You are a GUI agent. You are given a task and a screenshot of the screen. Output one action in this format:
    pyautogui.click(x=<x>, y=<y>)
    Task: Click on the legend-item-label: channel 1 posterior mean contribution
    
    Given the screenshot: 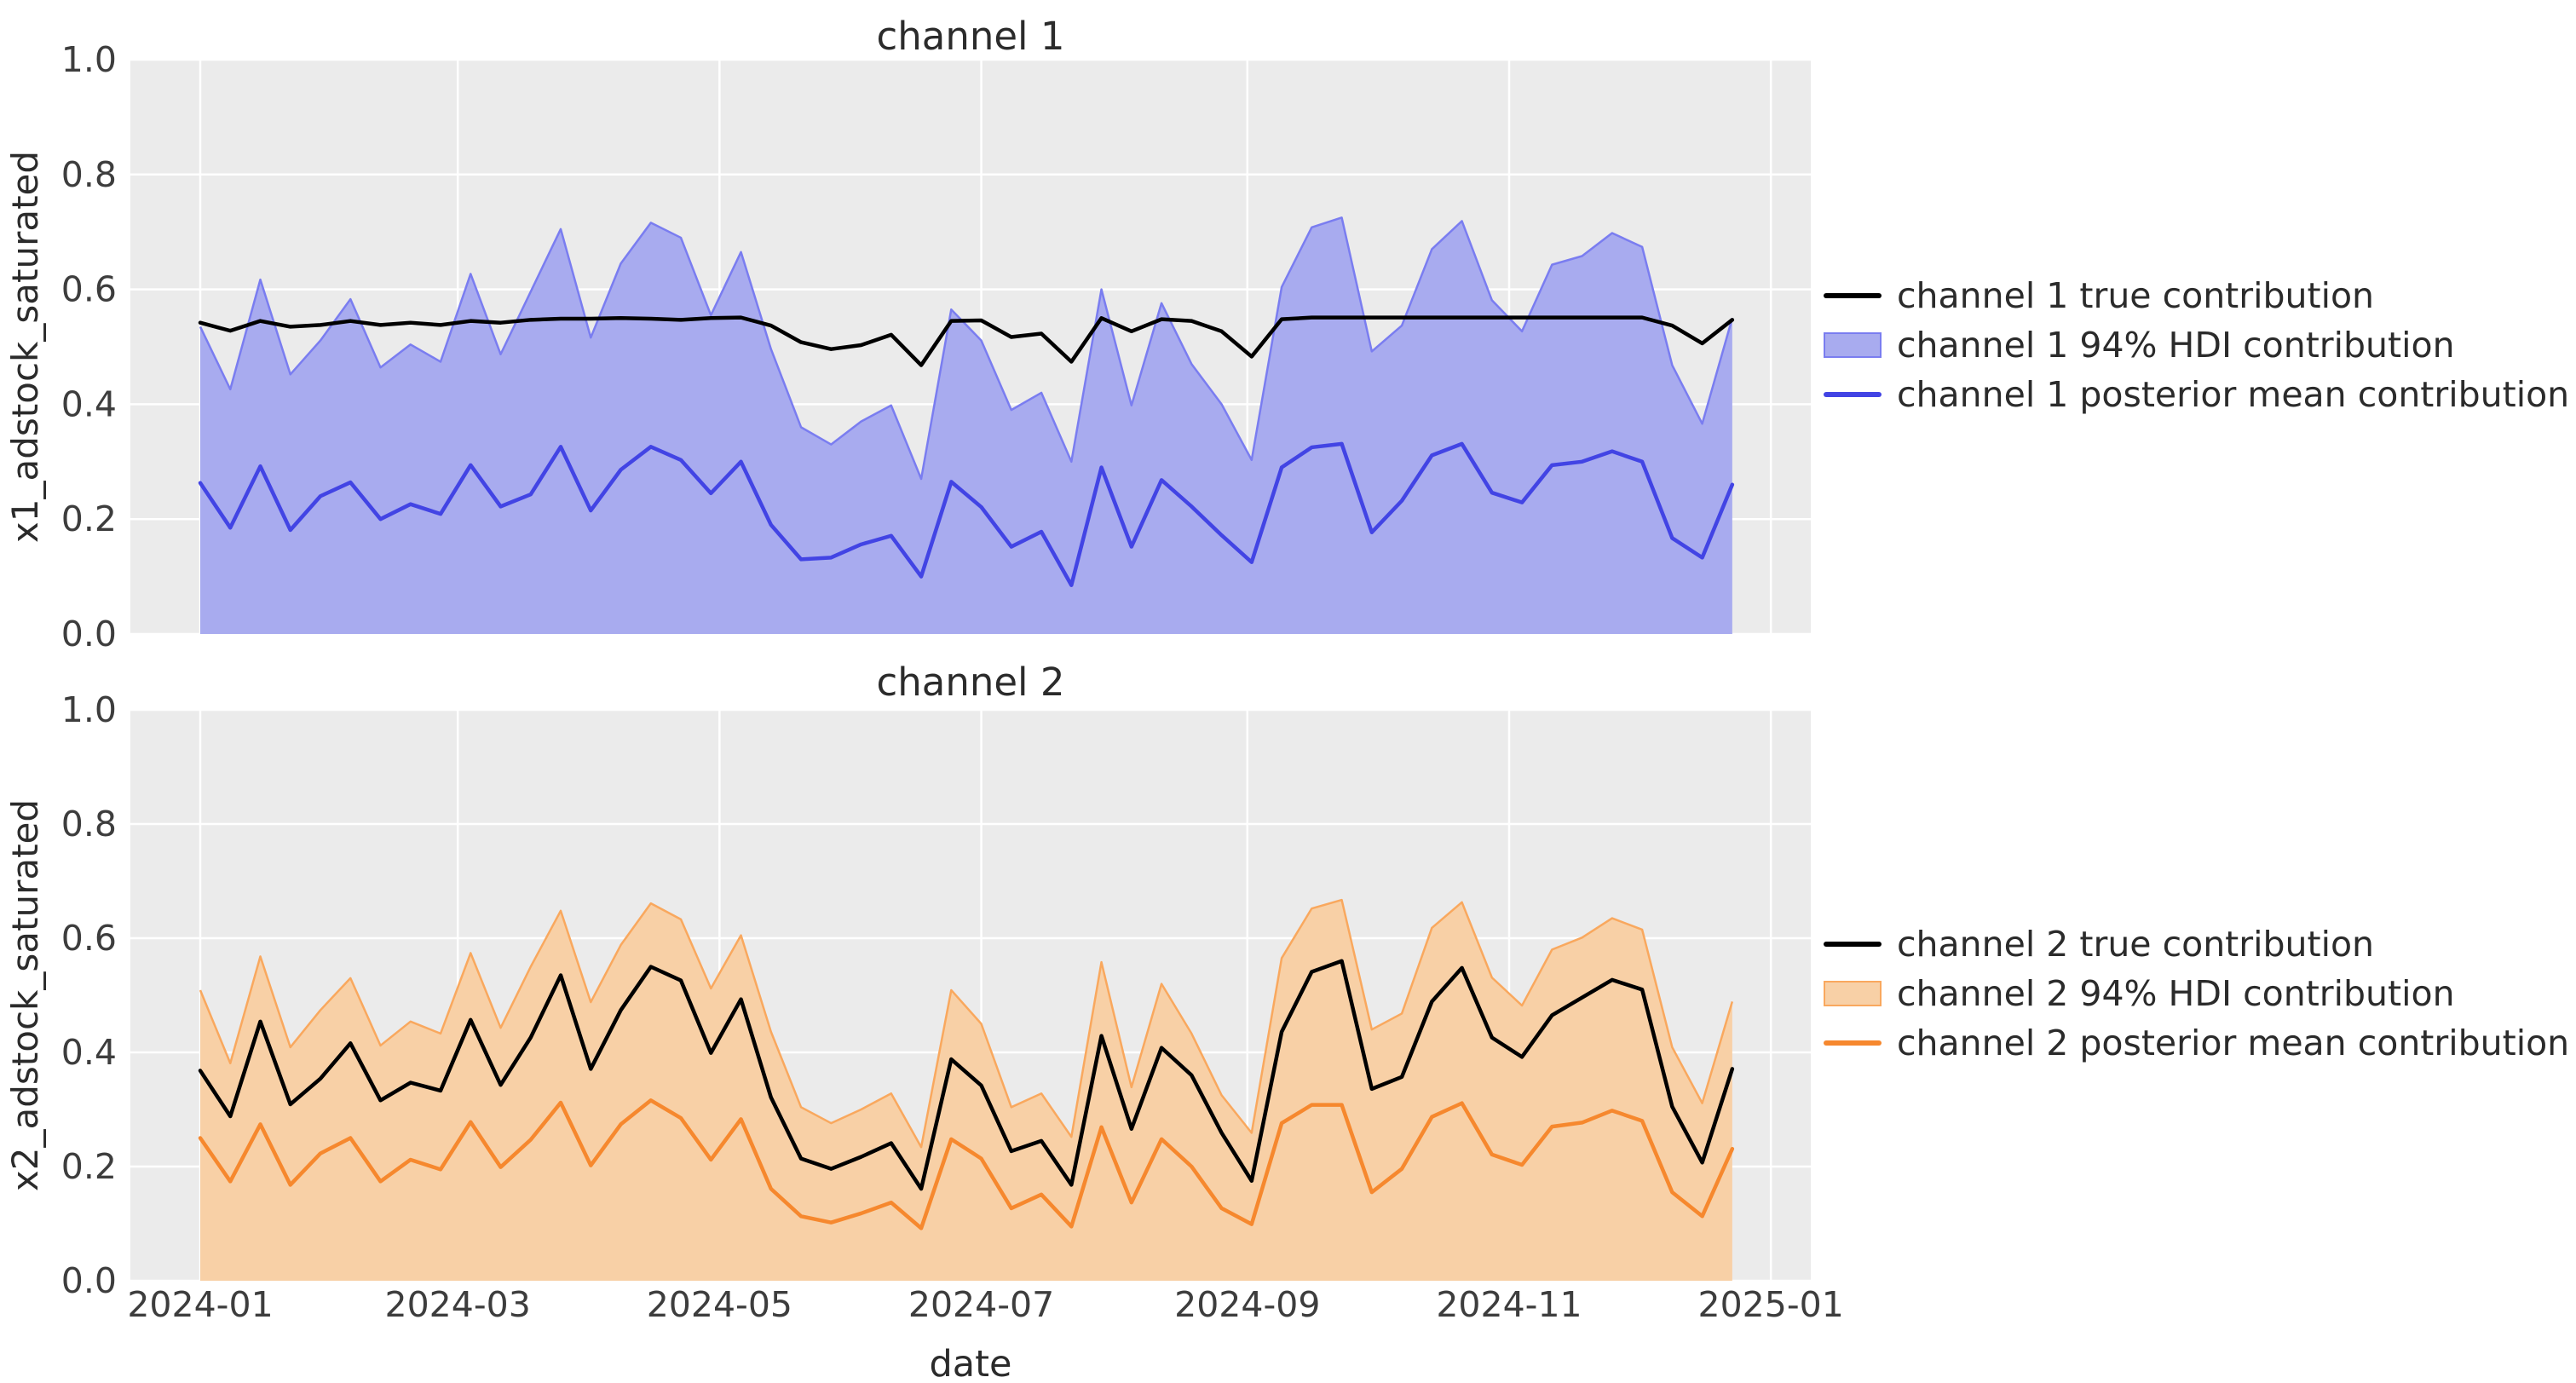 What is the action you would take?
    pyautogui.click(x=2233, y=394)
    